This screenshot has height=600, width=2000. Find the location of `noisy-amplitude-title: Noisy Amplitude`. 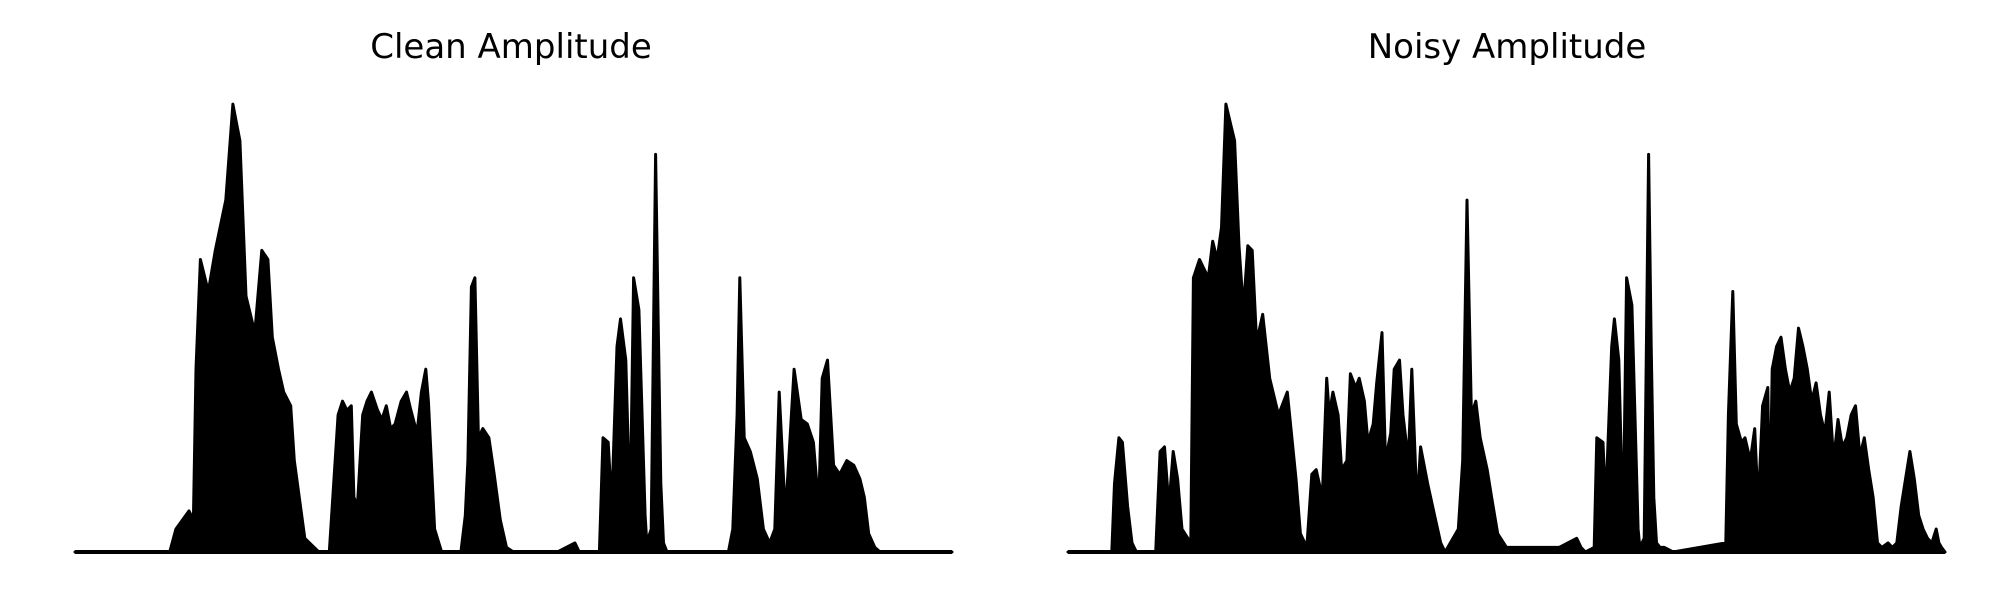

noisy-amplitude-title: Noisy Amplitude is located at coordinates (1507, 47).